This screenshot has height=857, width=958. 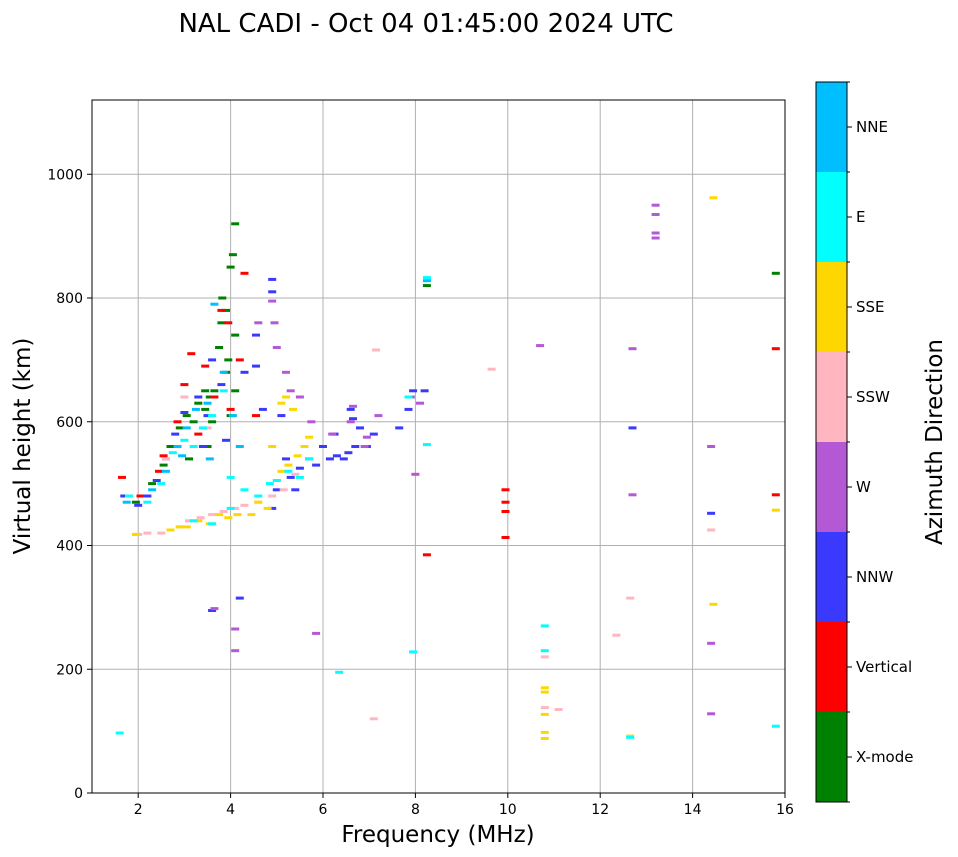 I want to click on colorbar-tick-label: E, so click(x=860, y=217).